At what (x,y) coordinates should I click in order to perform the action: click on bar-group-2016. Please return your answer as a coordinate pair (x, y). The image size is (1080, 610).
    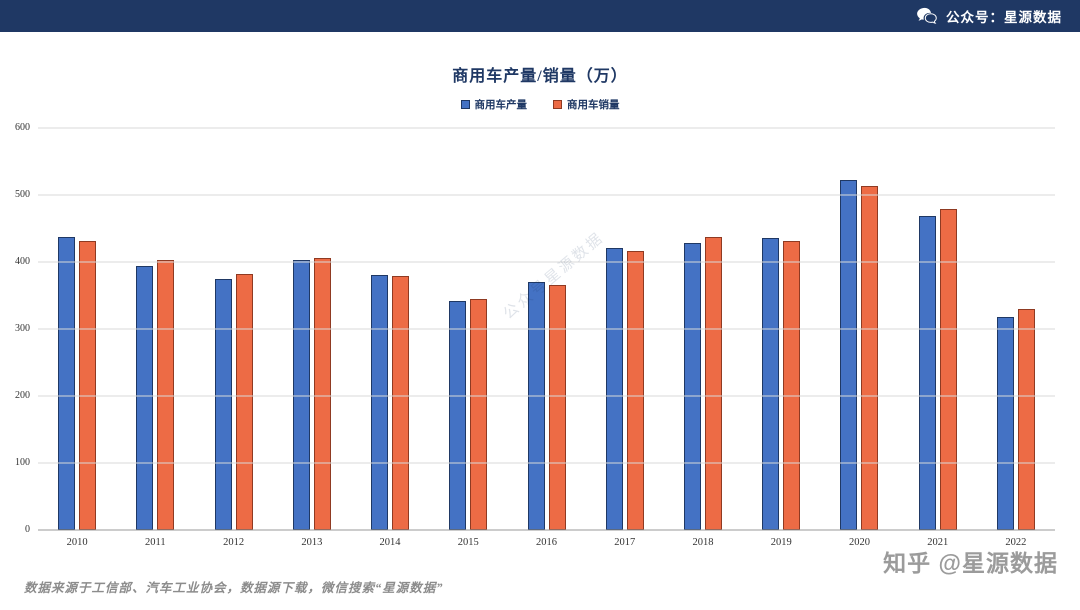
    Looking at the image, I should click on (546, 329).